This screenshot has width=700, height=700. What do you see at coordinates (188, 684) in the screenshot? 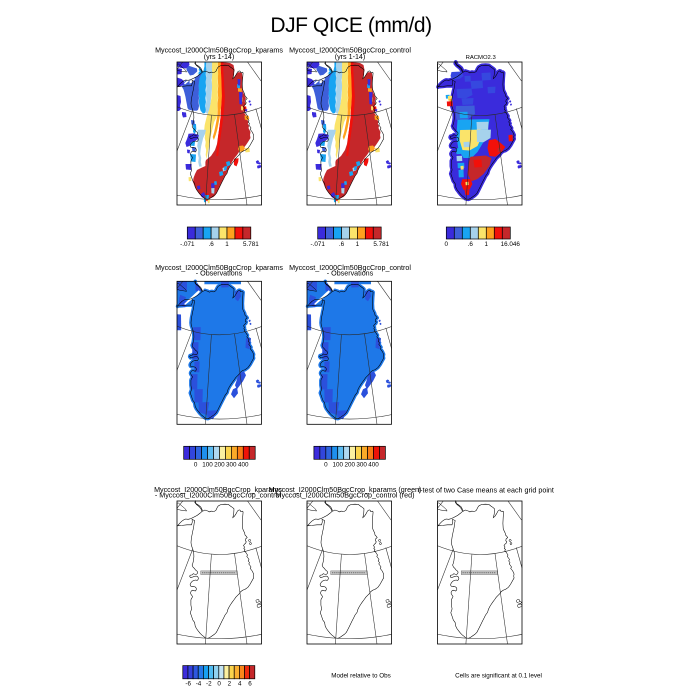
I see `svg-text: -6` at bounding box center [188, 684].